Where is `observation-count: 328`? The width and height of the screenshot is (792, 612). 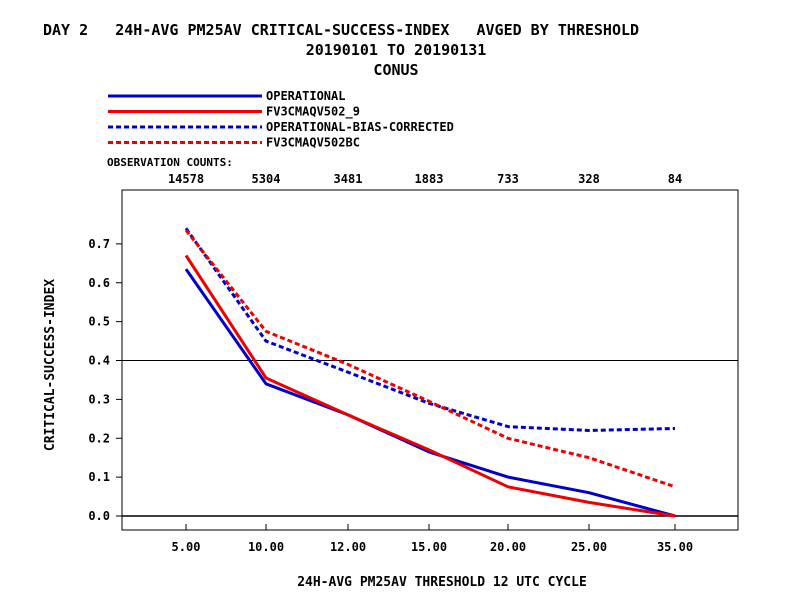
observation-count: 328 is located at coordinates (589, 179).